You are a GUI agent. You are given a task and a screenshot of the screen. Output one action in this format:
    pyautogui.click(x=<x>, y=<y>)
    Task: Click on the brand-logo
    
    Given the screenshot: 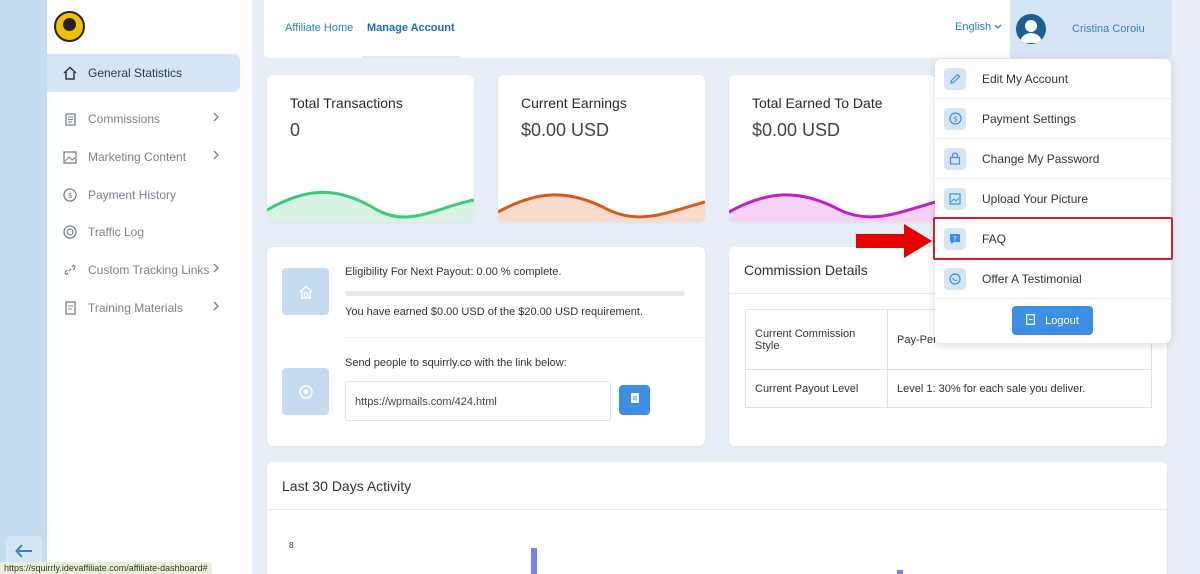 What is the action you would take?
    pyautogui.click(x=69, y=26)
    